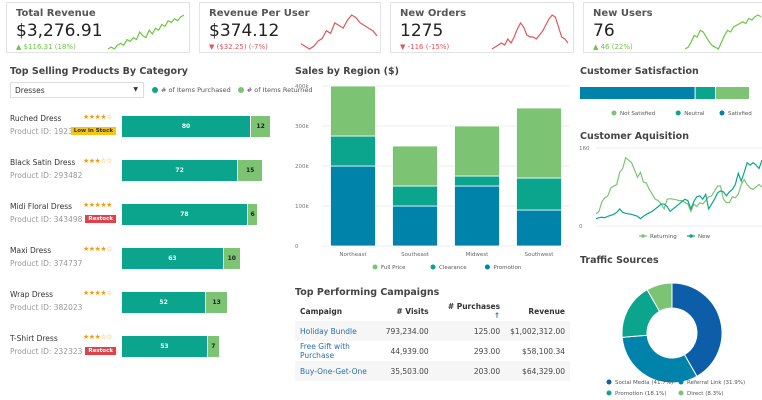  Describe the element at coordinates (34, 338) in the screenshot. I see `product-name: T-Shirt Dress` at that location.